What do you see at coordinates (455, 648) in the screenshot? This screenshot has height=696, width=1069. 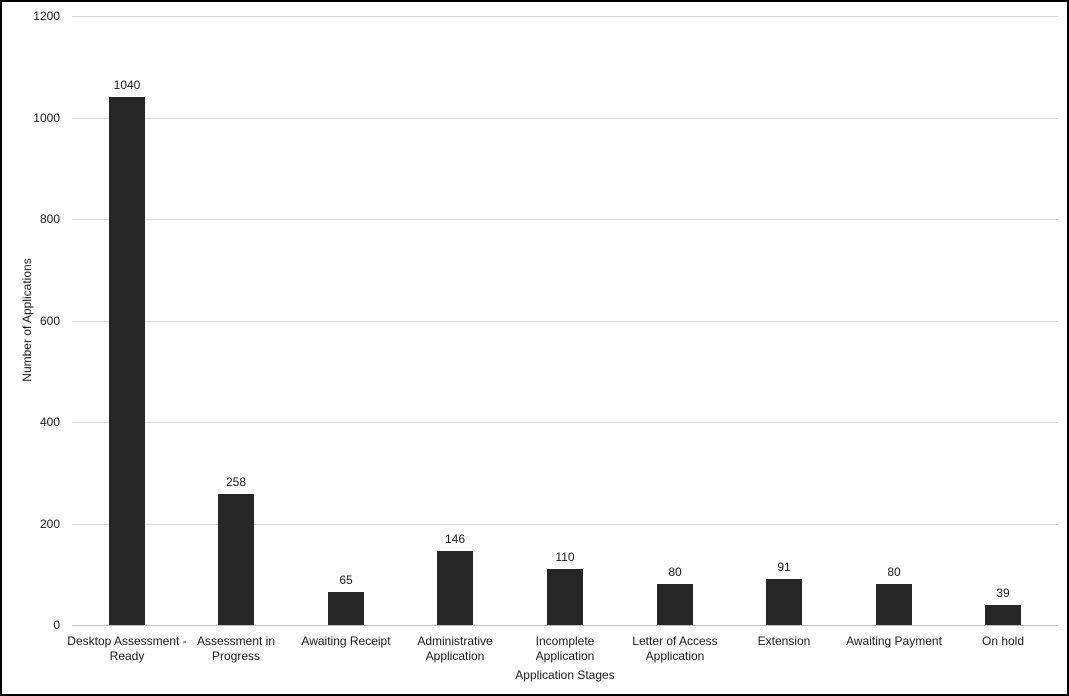 I see `x-category-label: Administrative Application` at bounding box center [455, 648].